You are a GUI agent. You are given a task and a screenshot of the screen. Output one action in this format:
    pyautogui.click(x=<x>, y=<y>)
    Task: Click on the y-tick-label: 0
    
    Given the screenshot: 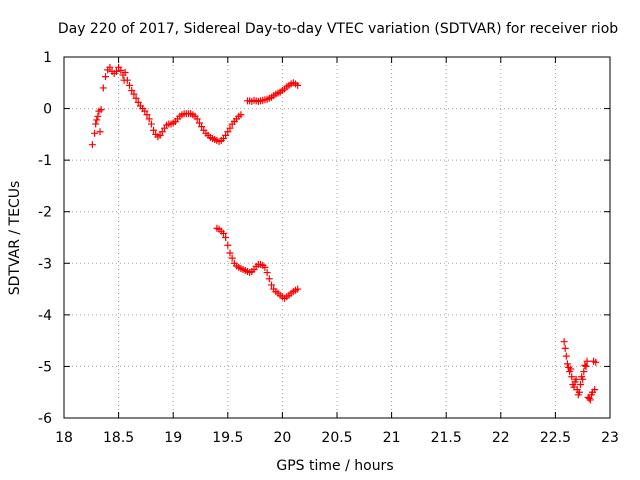 What is the action you would take?
    pyautogui.click(x=47, y=110)
    